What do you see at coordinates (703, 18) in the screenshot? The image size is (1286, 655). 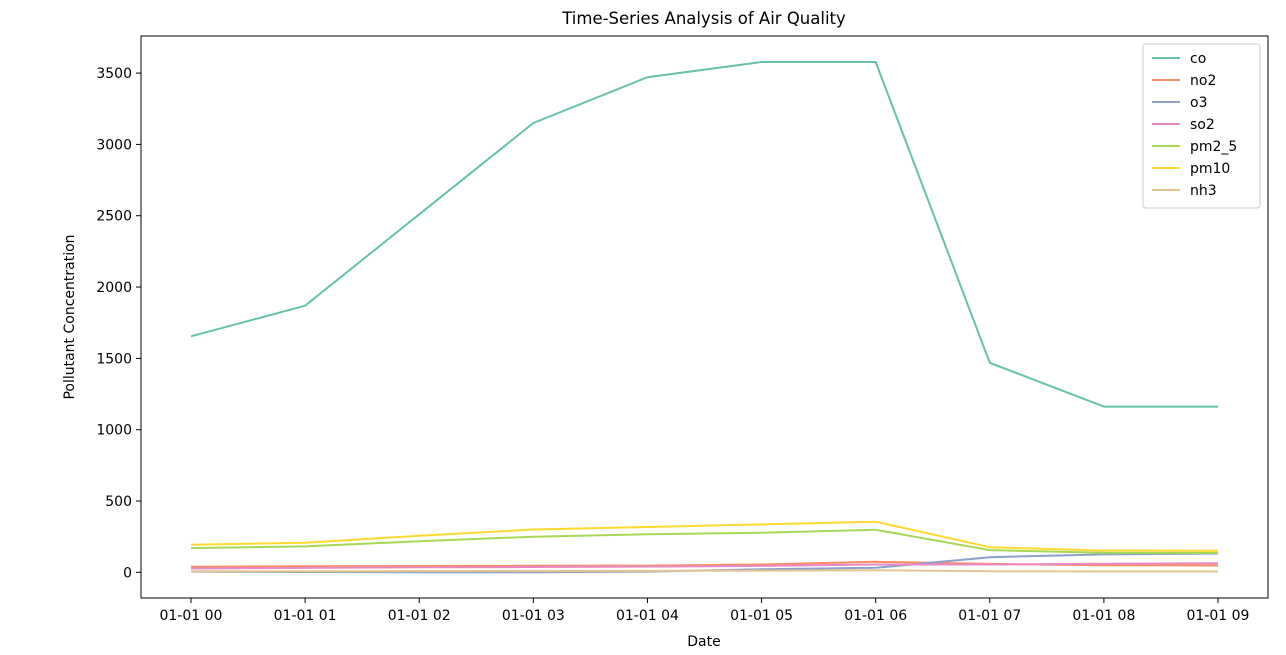 I see `chart-title: Time-Series Analysis of Air Quality` at bounding box center [703, 18].